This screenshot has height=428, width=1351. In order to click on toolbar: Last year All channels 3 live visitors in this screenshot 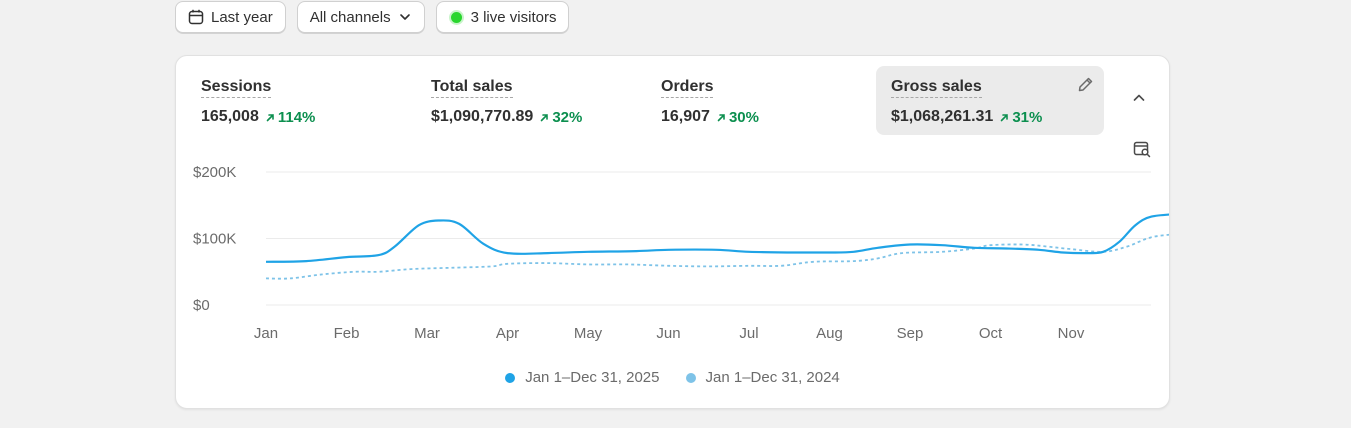, I will do `click(372, 17)`.